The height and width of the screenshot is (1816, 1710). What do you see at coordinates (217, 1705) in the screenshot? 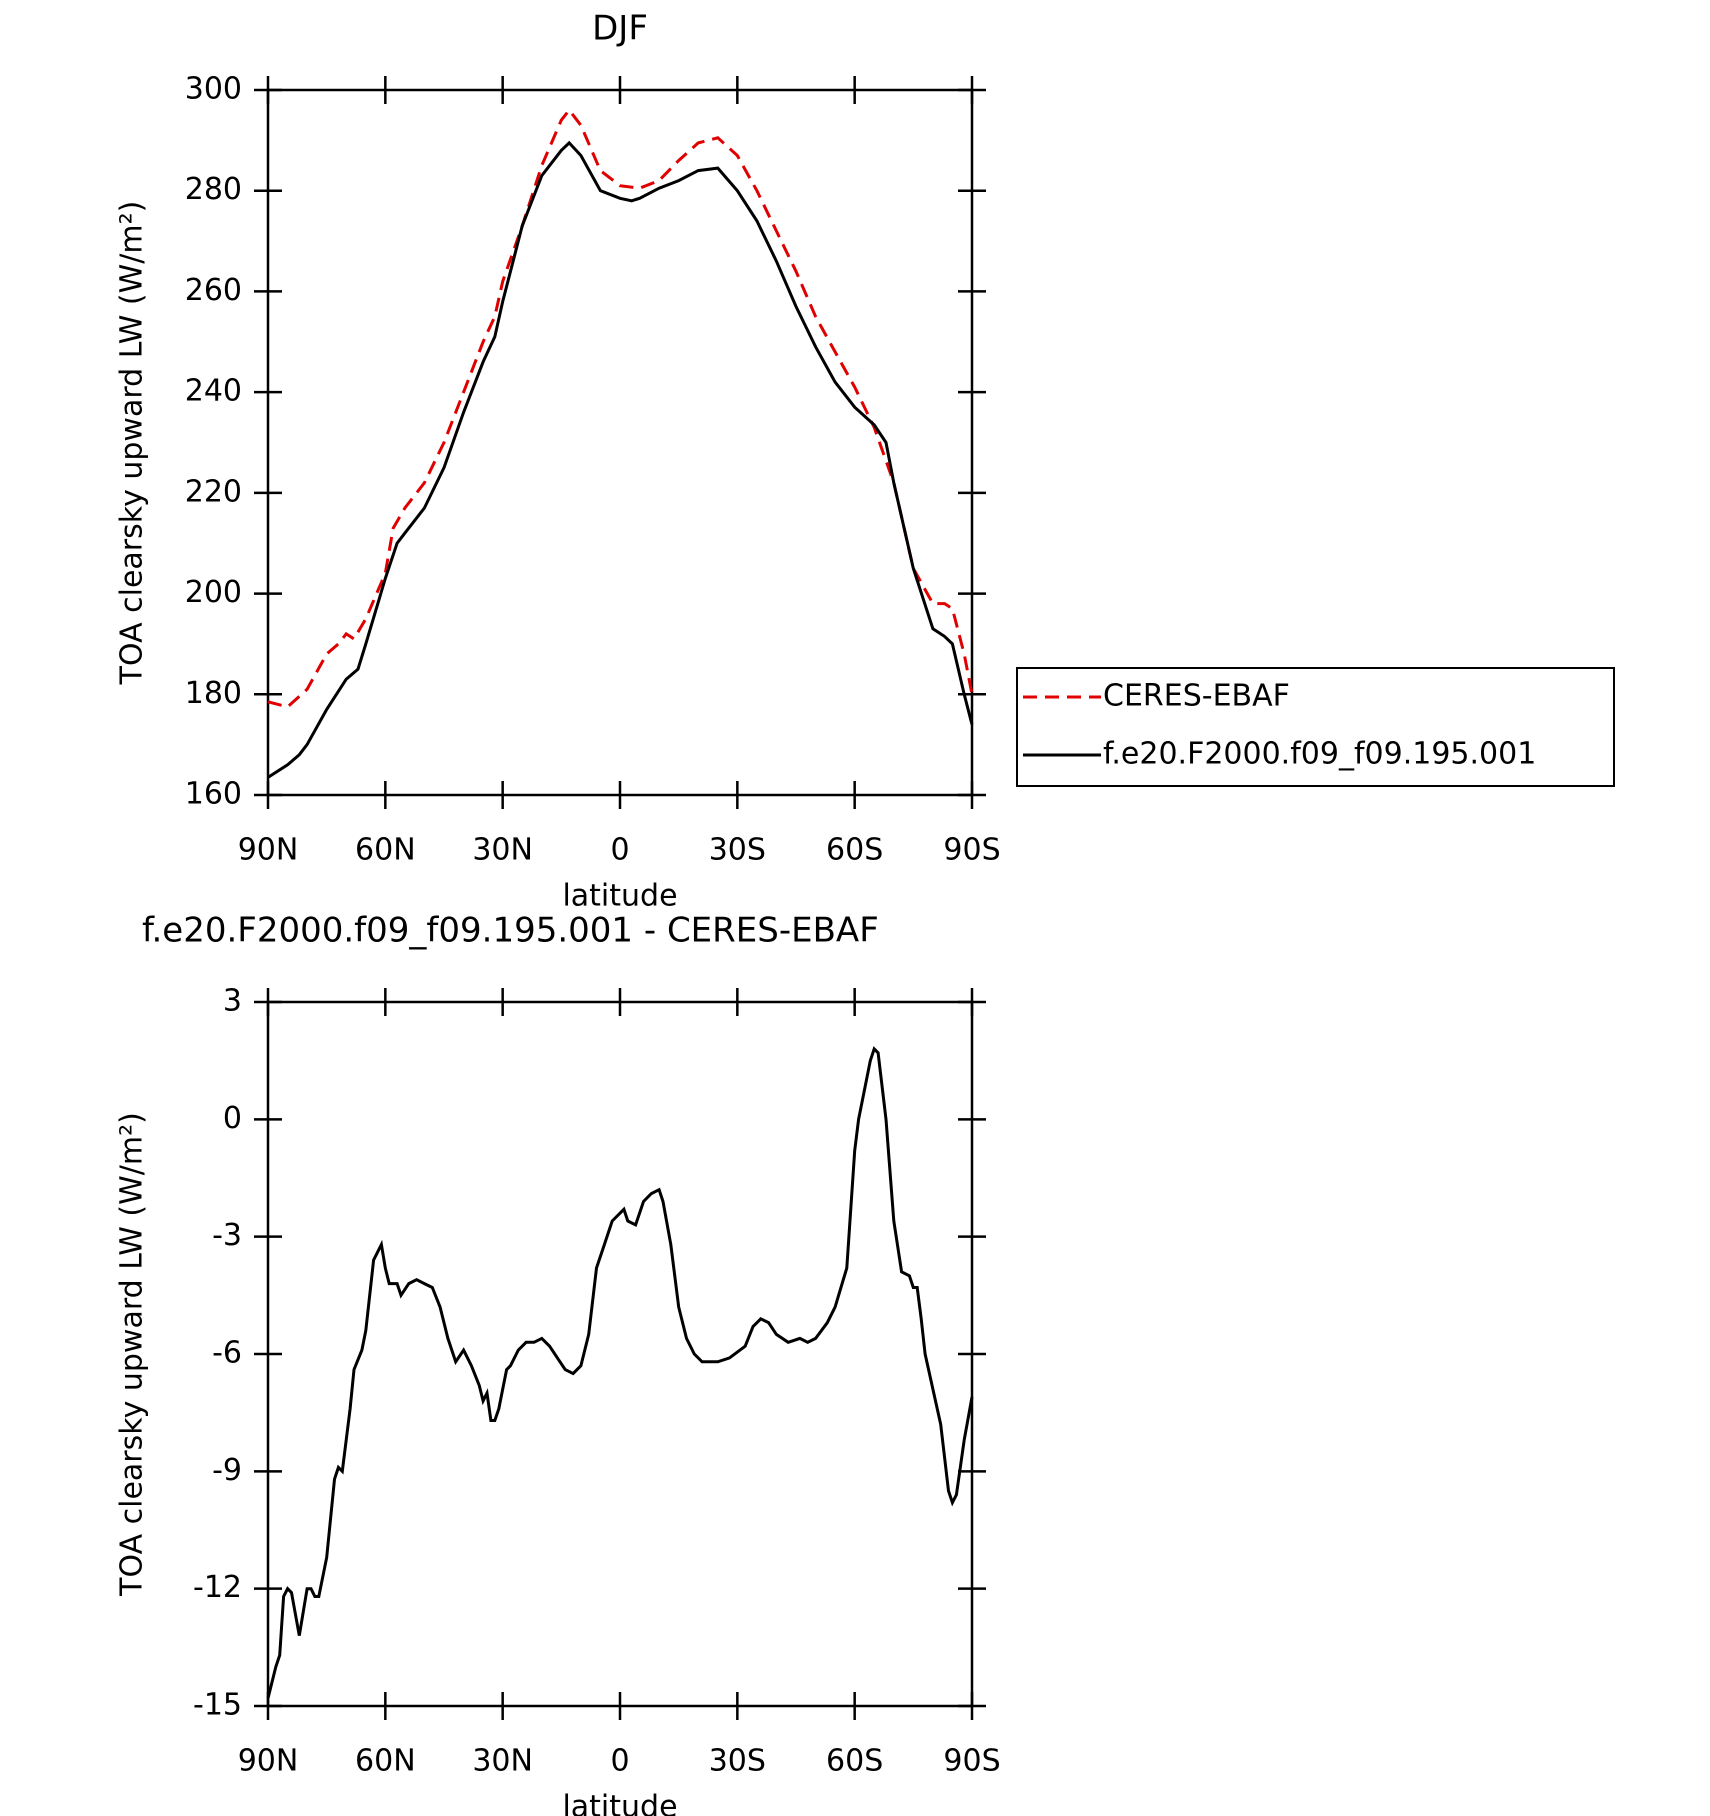
I see `y-tick-label: -15` at bounding box center [217, 1705].